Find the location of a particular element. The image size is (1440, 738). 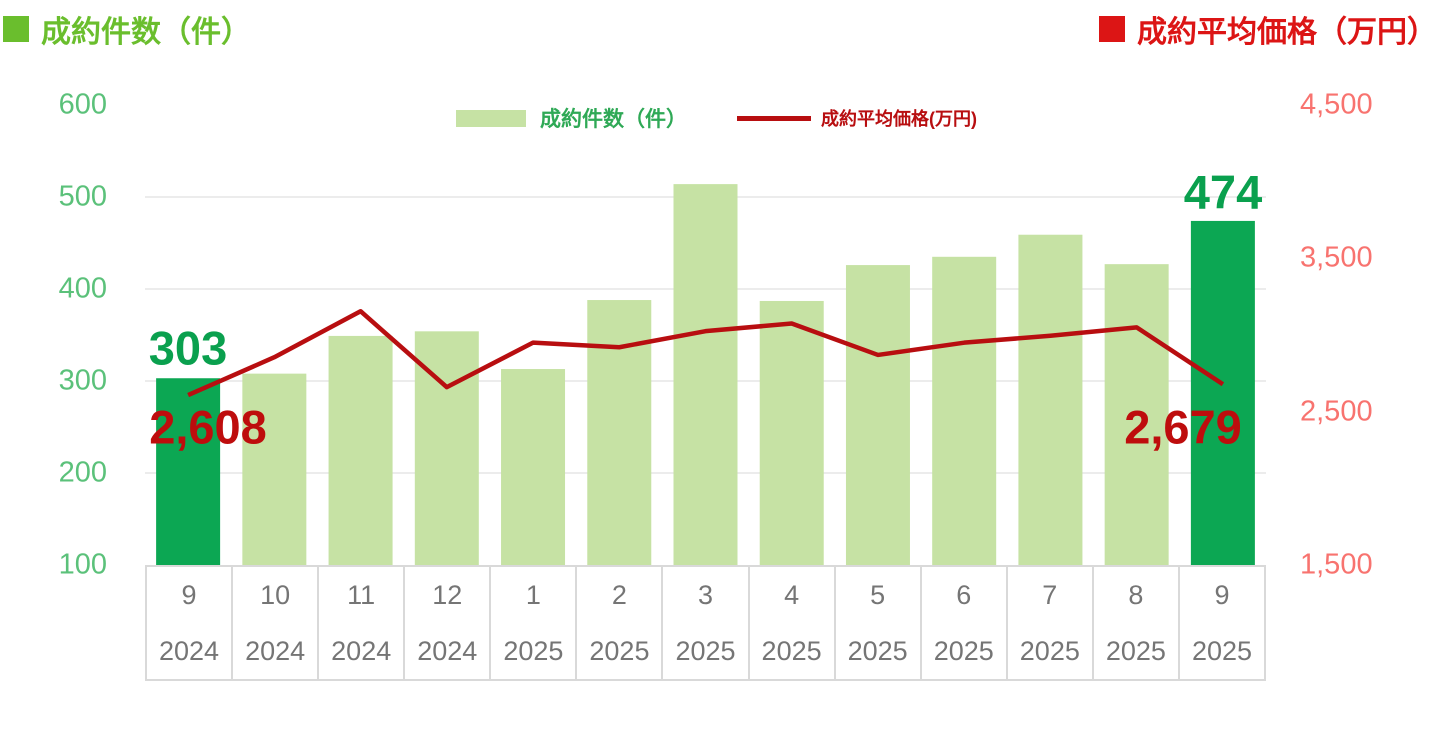

x-axis-month-label: 6 is located at coordinates (964, 594).